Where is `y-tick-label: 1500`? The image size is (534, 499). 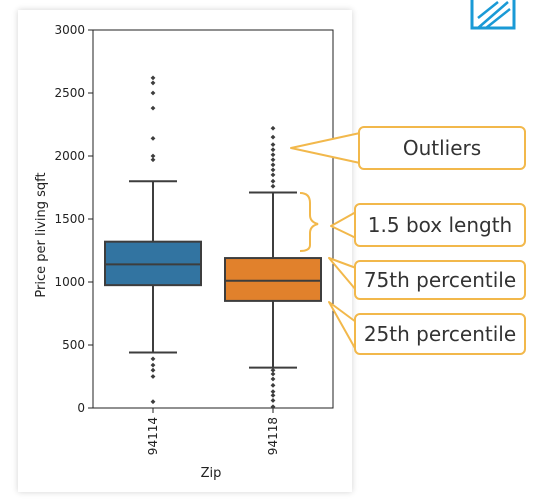 y-tick-label: 1500 is located at coordinates (69, 219).